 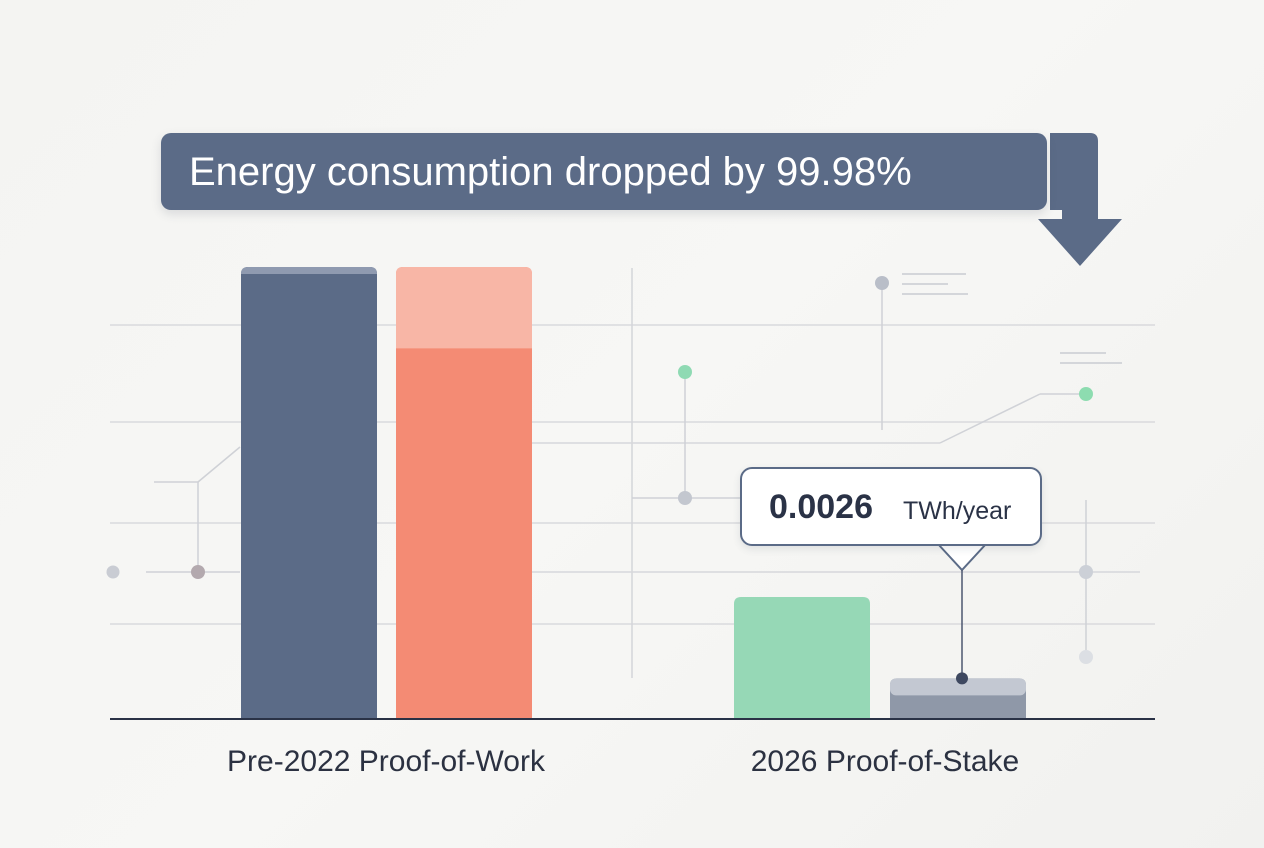 What do you see at coordinates (885, 761) in the screenshot?
I see `x-tick-label-pos: 2026 Proof-of-Stake` at bounding box center [885, 761].